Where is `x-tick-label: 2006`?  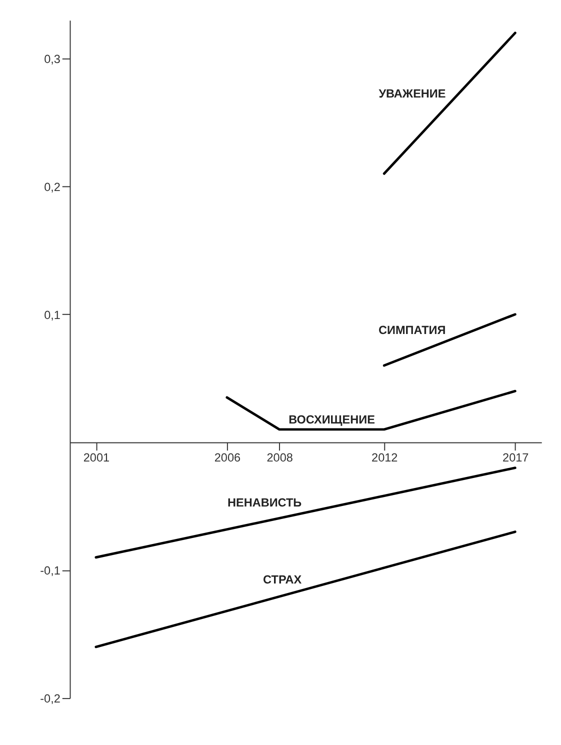
x-tick-label: 2006 is located at coordinates (227, 457).